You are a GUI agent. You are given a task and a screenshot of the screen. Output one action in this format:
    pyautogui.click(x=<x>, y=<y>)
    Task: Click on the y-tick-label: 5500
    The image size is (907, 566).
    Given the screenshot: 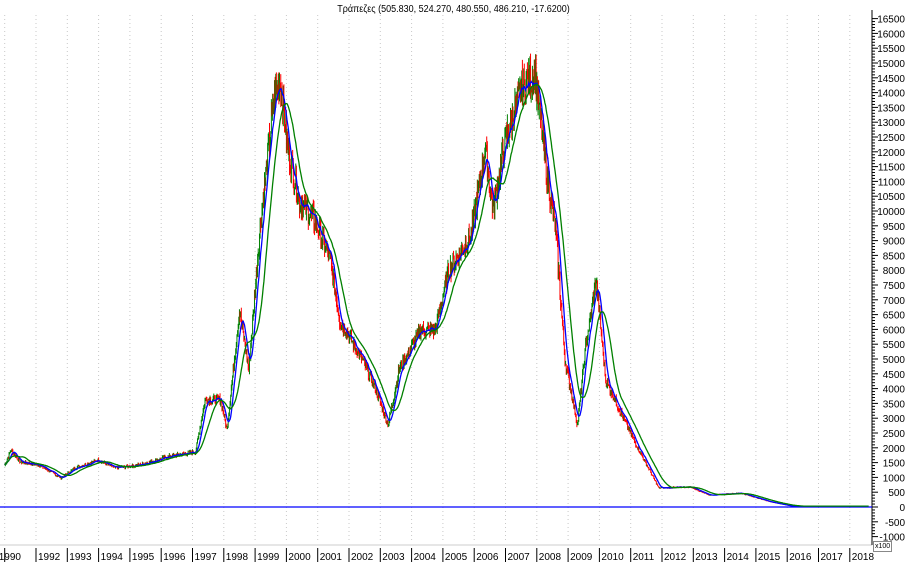 What is the action you would take?
    pyautogui.click(x=894, y=345)
    